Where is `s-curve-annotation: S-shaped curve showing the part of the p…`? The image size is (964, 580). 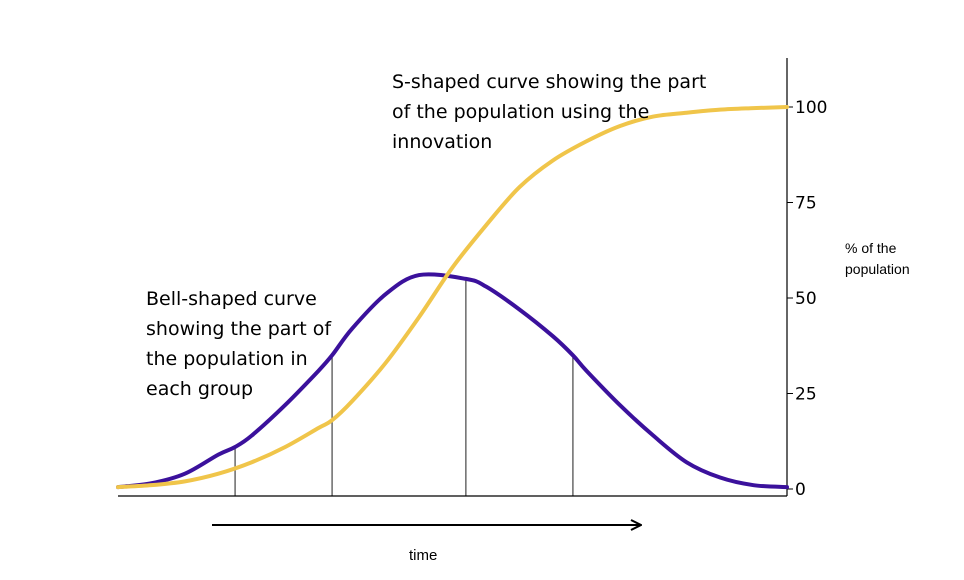
s-curve-annotation: S-shaped curve showing the part of the p… is located at coordinates (549, 112).